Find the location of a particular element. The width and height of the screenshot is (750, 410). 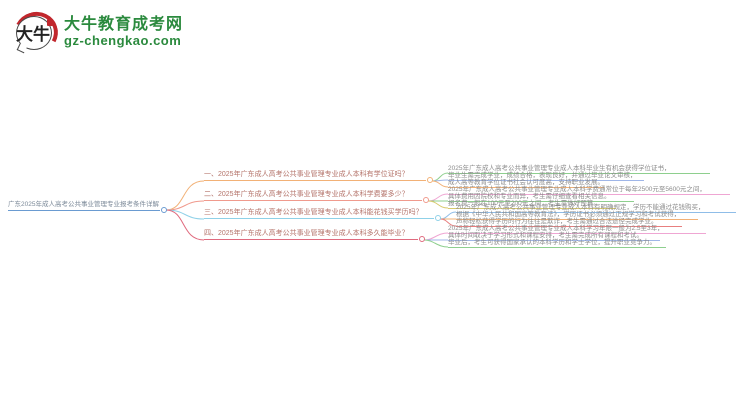

branch-node-buy-diploma: 三、2025年广东成人高考公共事业管理专业成人本科能花钱买学历吗？ is located at coordinates (322, 215).